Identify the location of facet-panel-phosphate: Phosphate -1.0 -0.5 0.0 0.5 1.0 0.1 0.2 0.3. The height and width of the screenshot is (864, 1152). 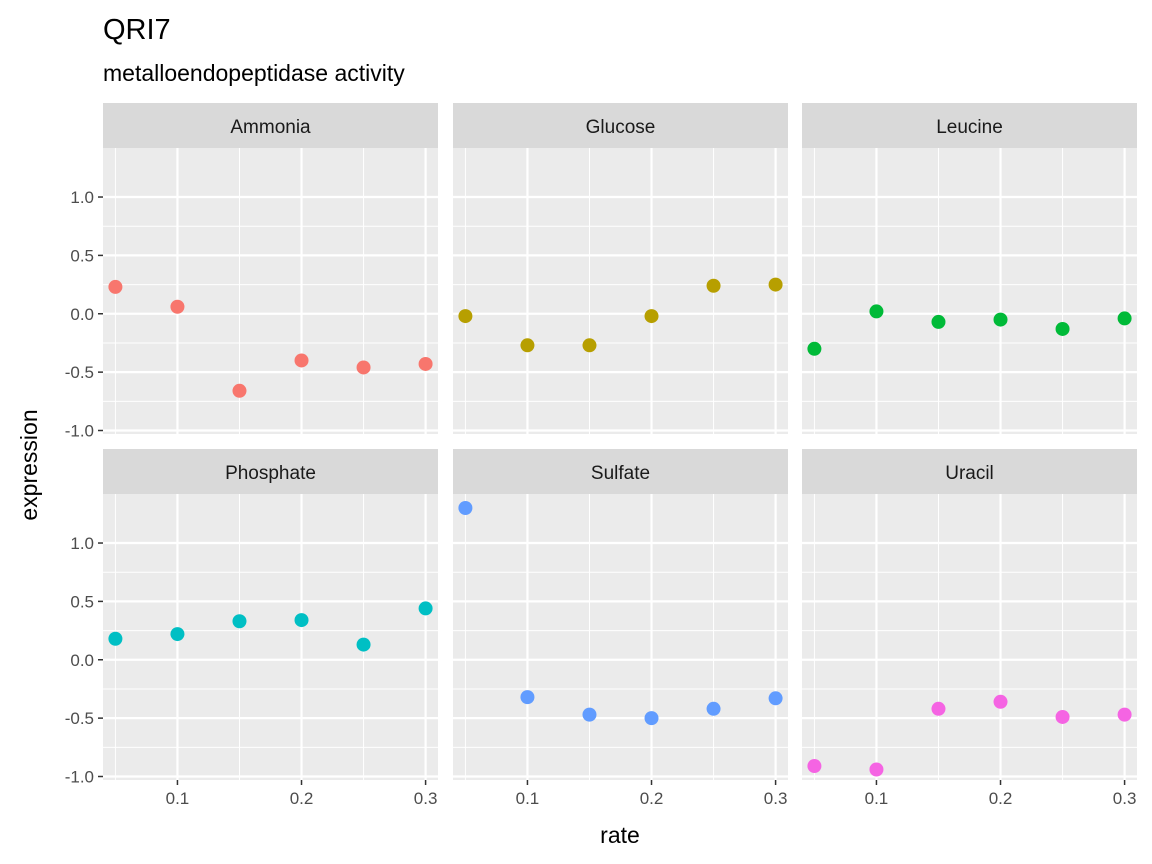
(251, 628).